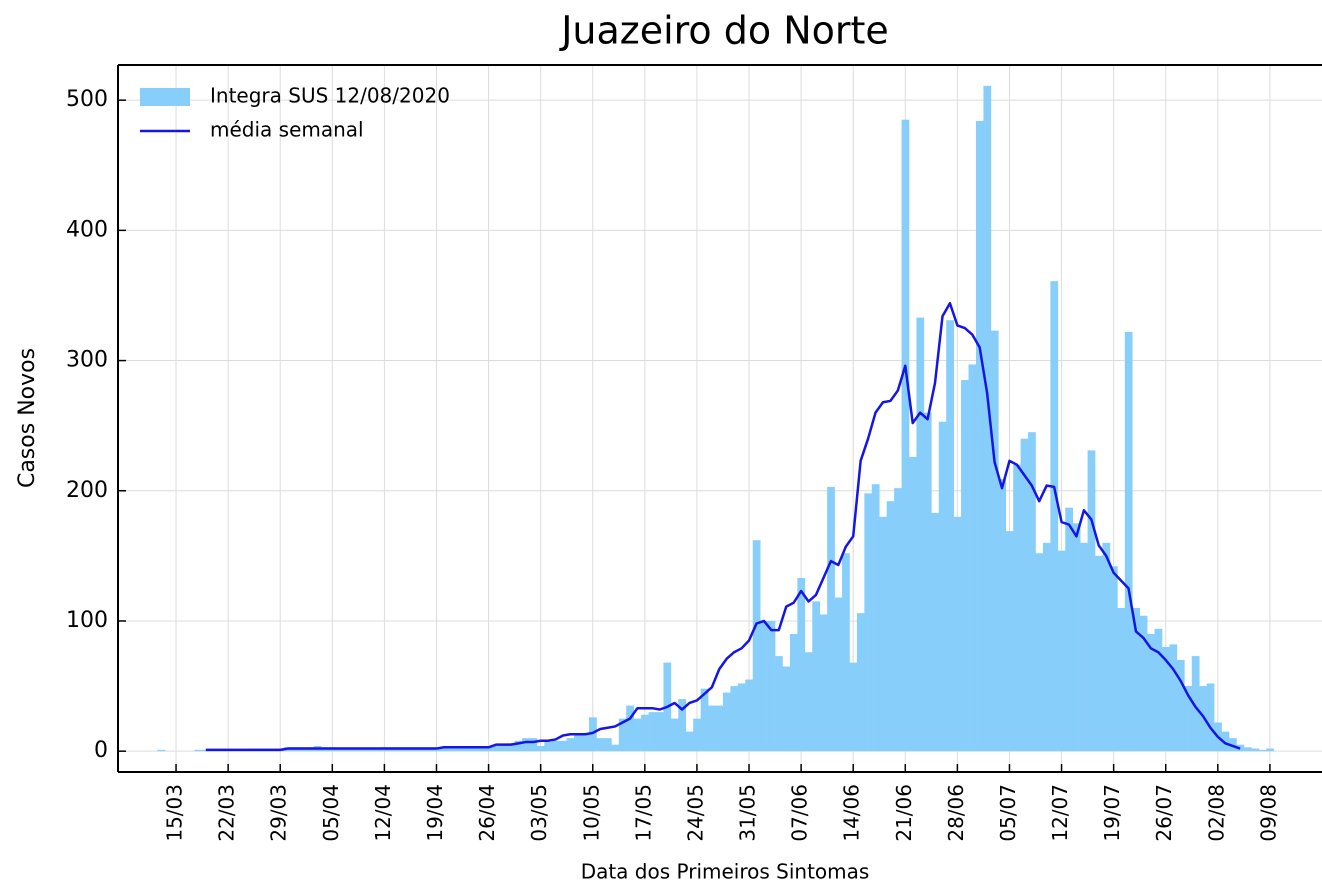  Describe the element at coordinates (724, 31) in the screenshot. I see `chart-title: Juazeiro do Norte` at that location.